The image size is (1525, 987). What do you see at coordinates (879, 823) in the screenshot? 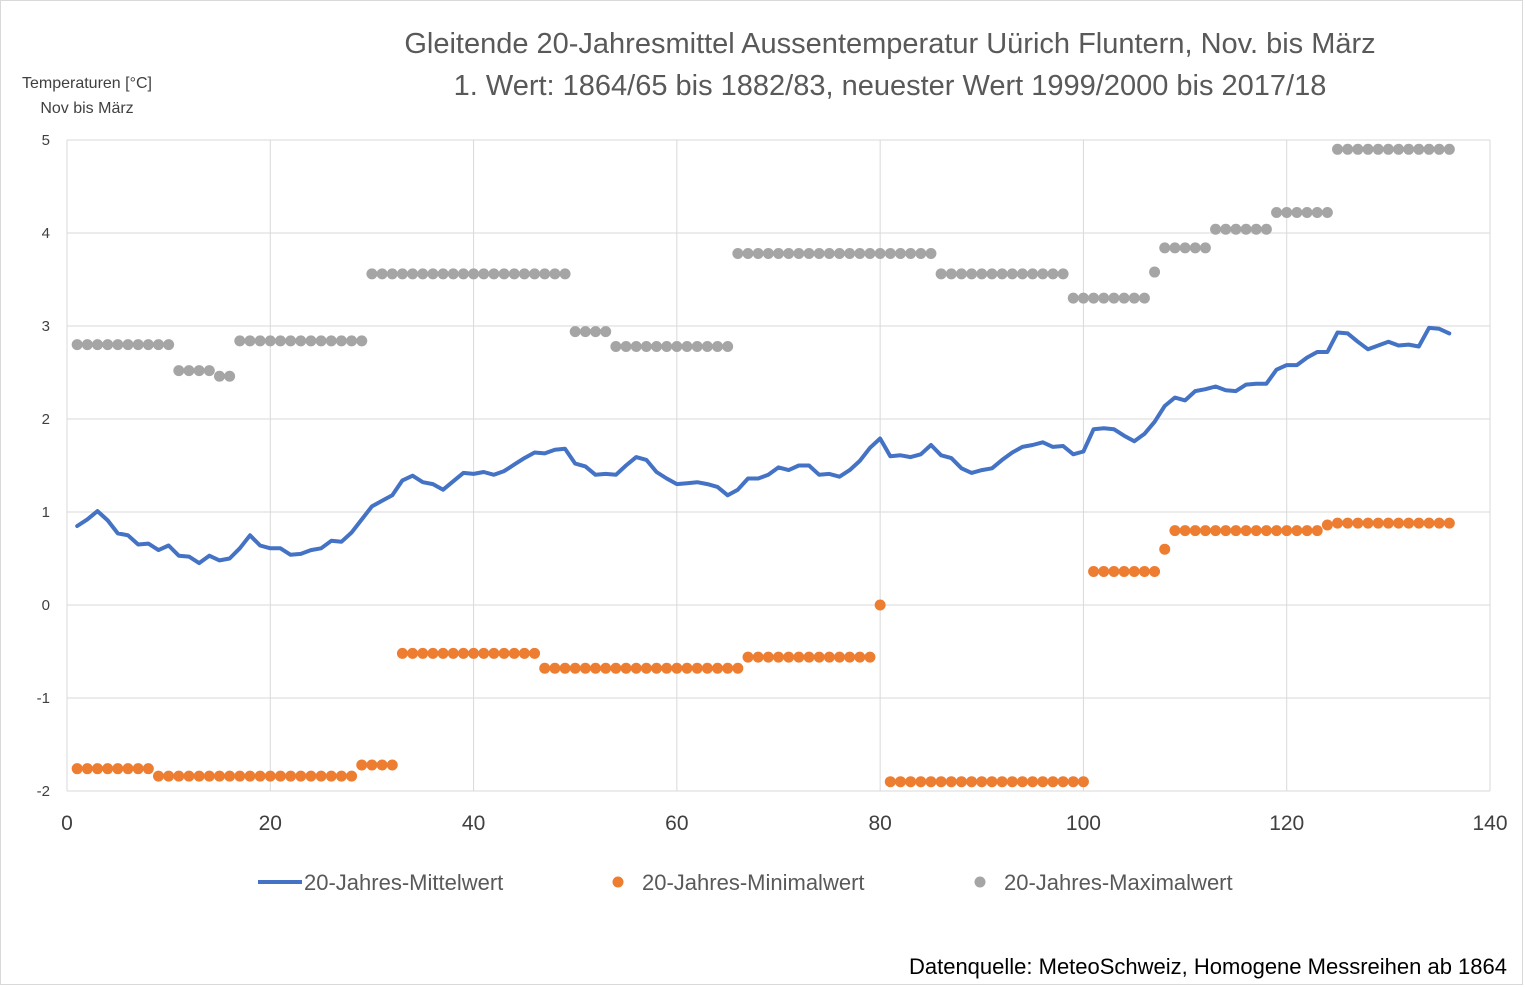
I see `x-tick-label: 80` at bounding box center [879, 823].